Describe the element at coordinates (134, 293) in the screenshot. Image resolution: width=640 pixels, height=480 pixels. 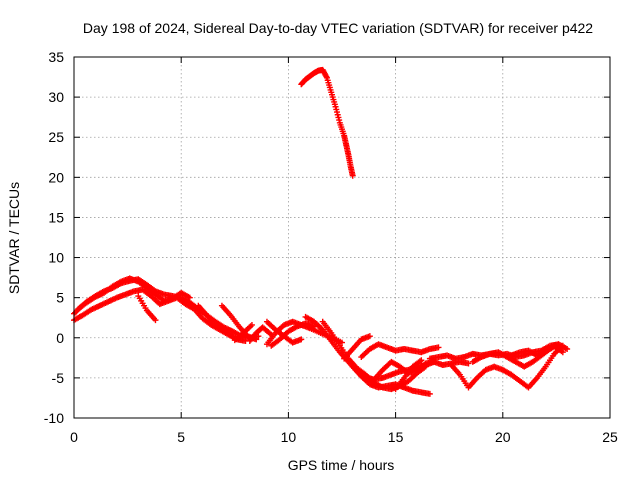
I see `series-track-main-upper` at that location.